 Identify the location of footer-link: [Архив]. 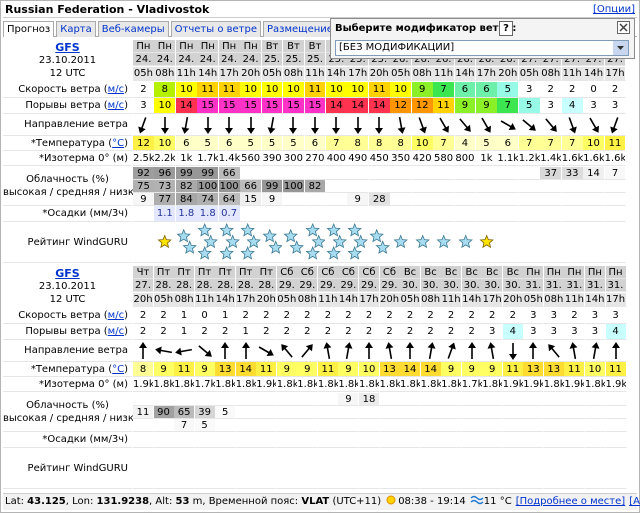
(634, 501).